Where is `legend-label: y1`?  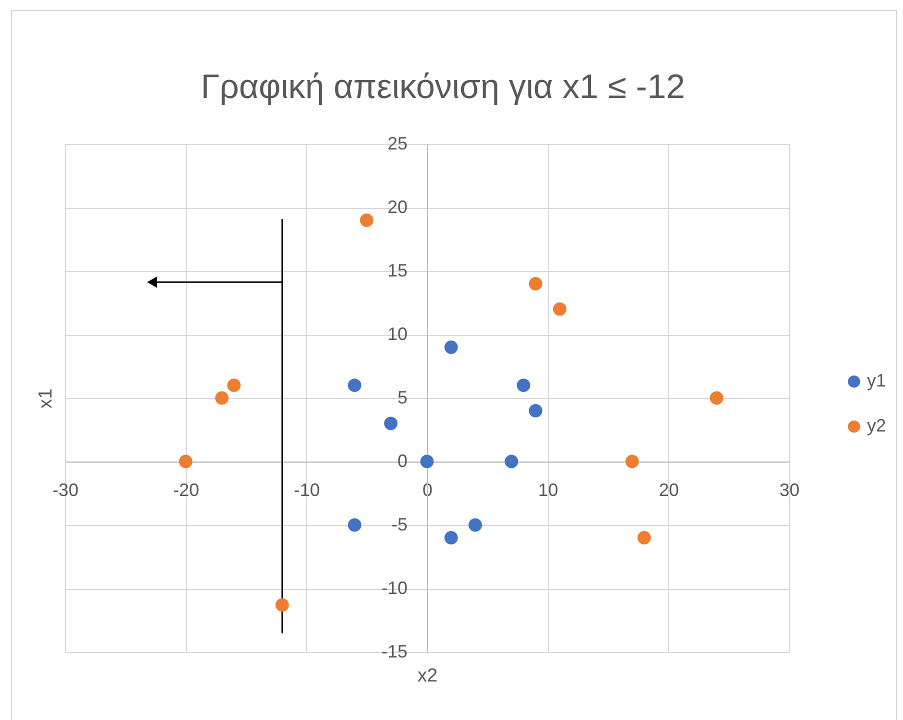
legend-label: y1 is located at coordinates (876, 380).